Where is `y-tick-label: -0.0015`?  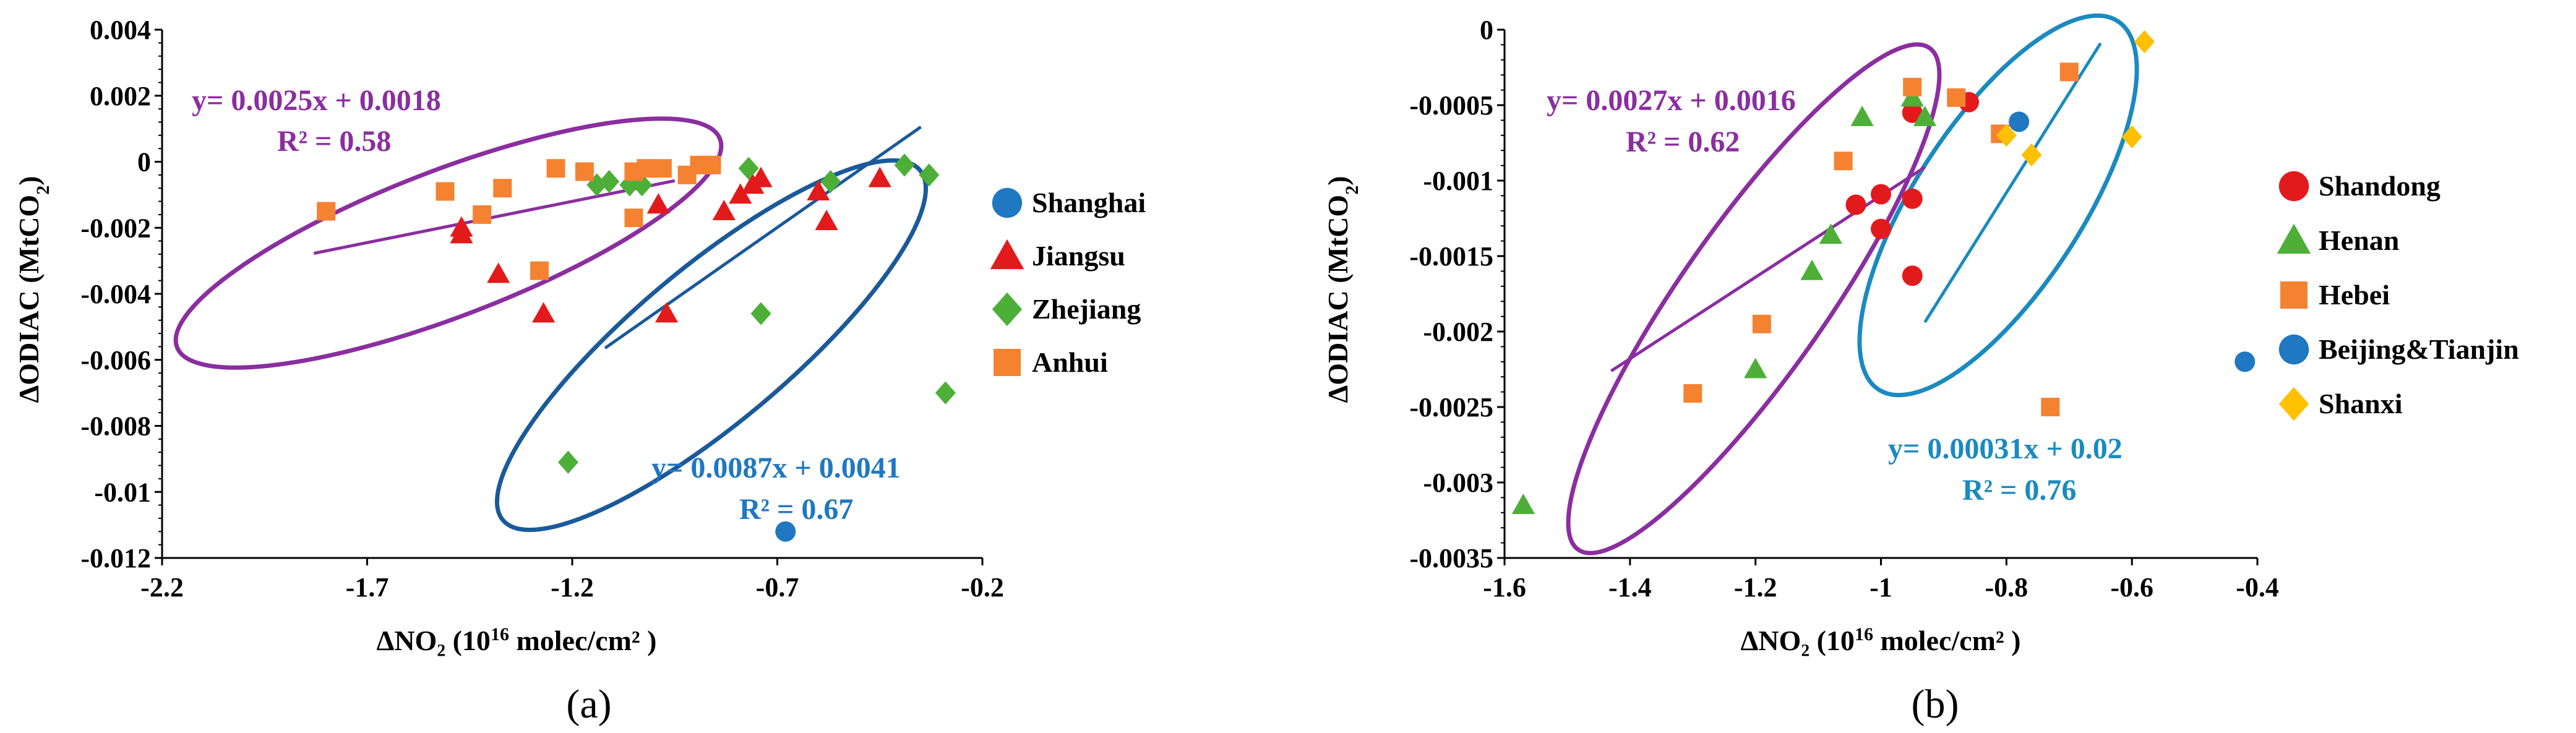 y-tick-label: -0.0015 is located at coordinates (1451, 256).